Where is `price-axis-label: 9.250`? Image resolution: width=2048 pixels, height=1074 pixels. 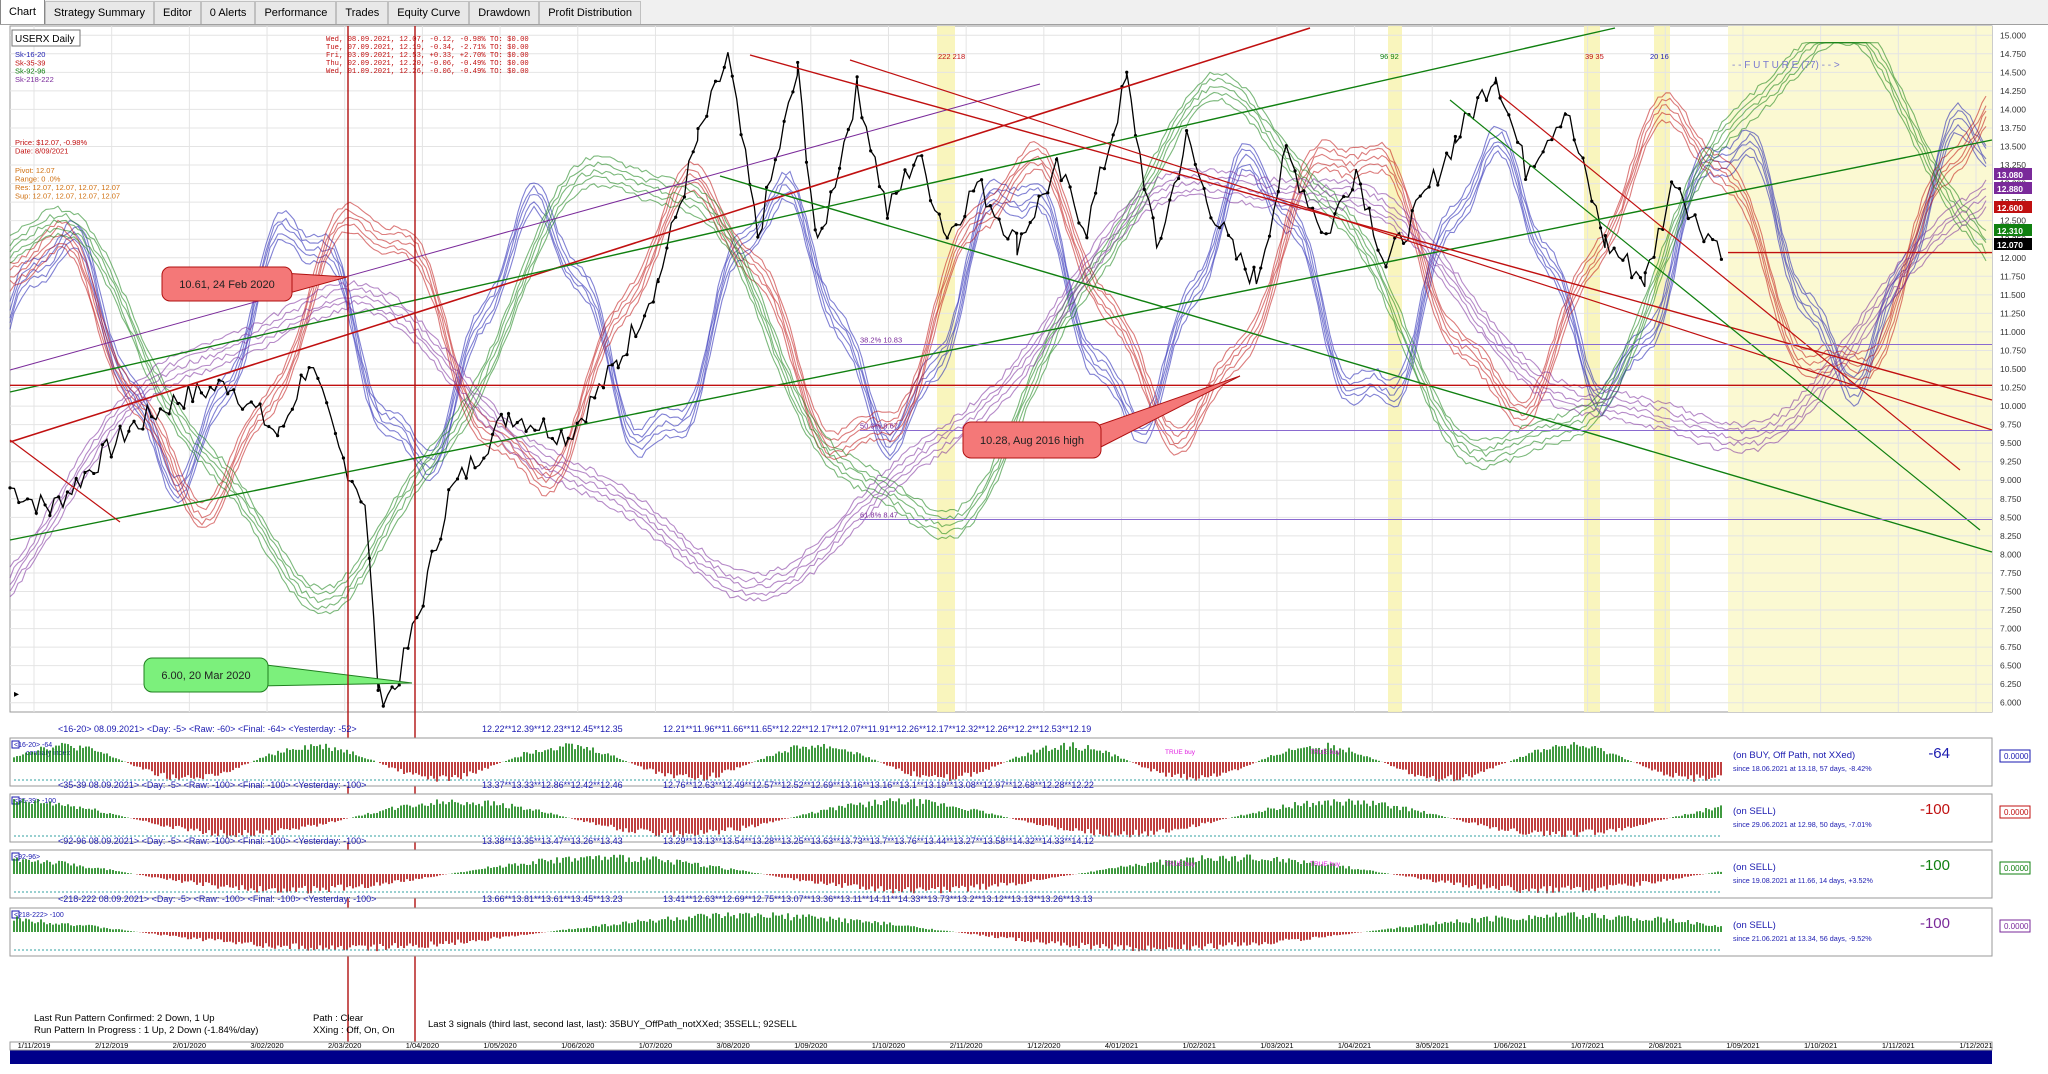 price-axis-label: 9.250 is located at coordinates (2011, 462).